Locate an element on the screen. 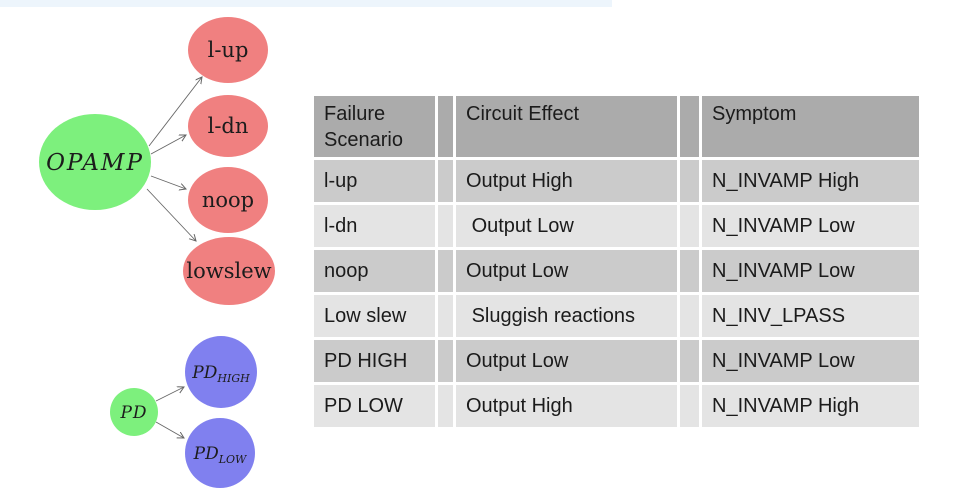 This screenshot has width=964, height=492. window-edge-strip is located at coordinates (306, 3).